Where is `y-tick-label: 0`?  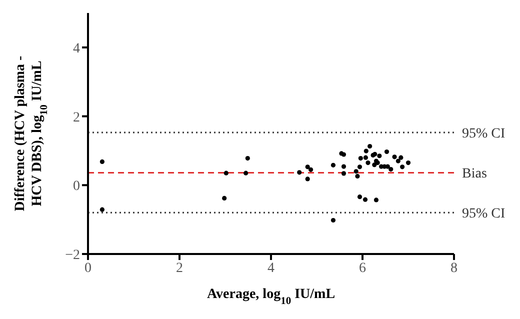 y-tick-label: 0 is located at coordinates (76, 186).